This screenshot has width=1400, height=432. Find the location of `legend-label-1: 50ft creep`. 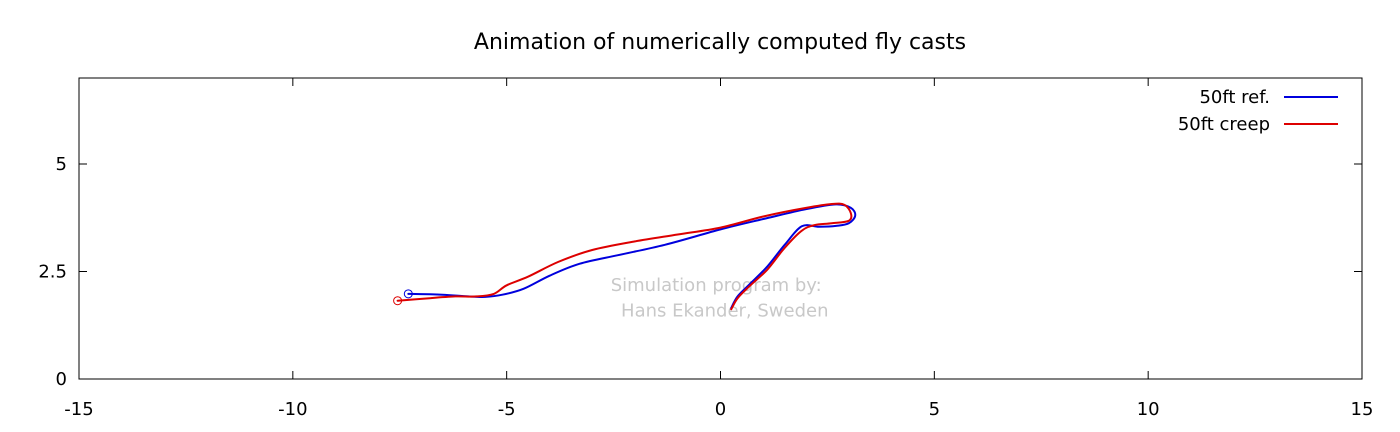

legend-label-1: 50ft creep is located at coordinates (1224, 124).